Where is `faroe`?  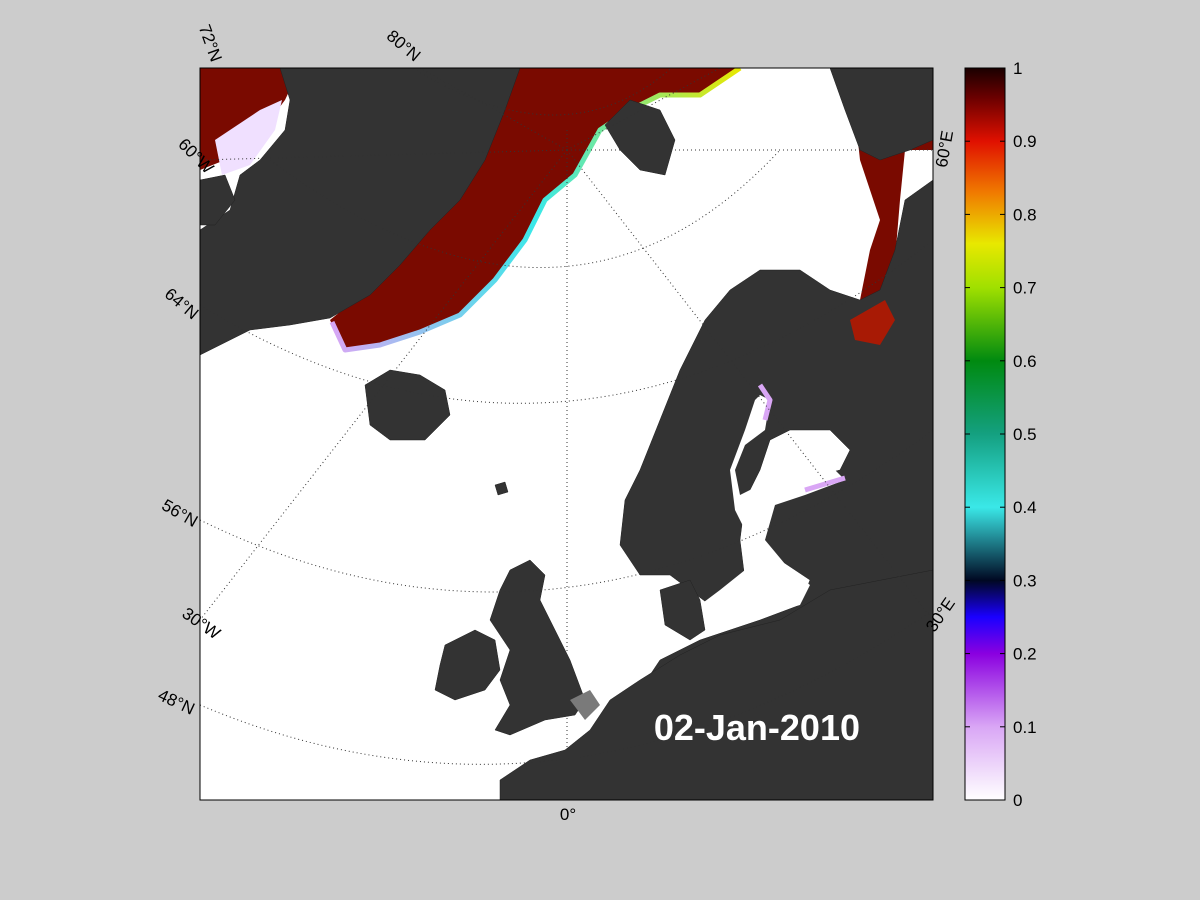
faroe is located at coordinates (501, 488).